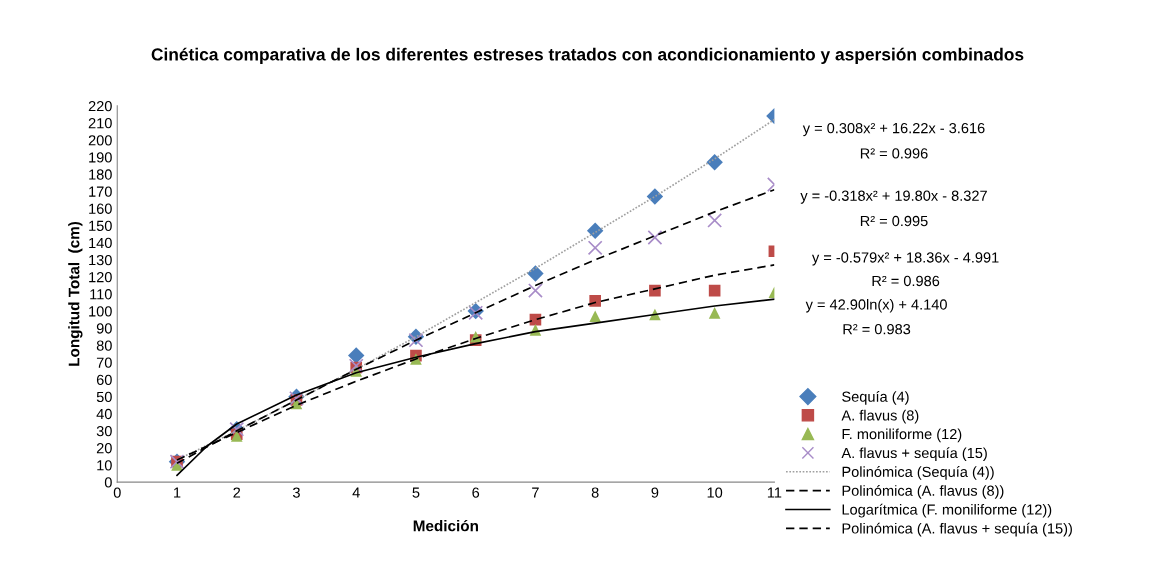  What do you see at coordinates (902, 435) in the screenshot?
I see `legend-label: F. moniliforme (12)` at bounding box center [902, 435].